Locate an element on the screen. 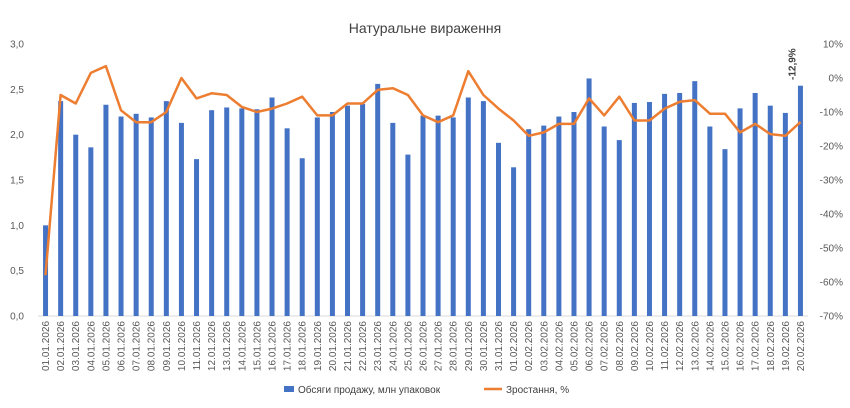 The width and height of the screenshot is (850, 408). x-tick-label: 03.01.2026 is located at coordinates (76, 346).